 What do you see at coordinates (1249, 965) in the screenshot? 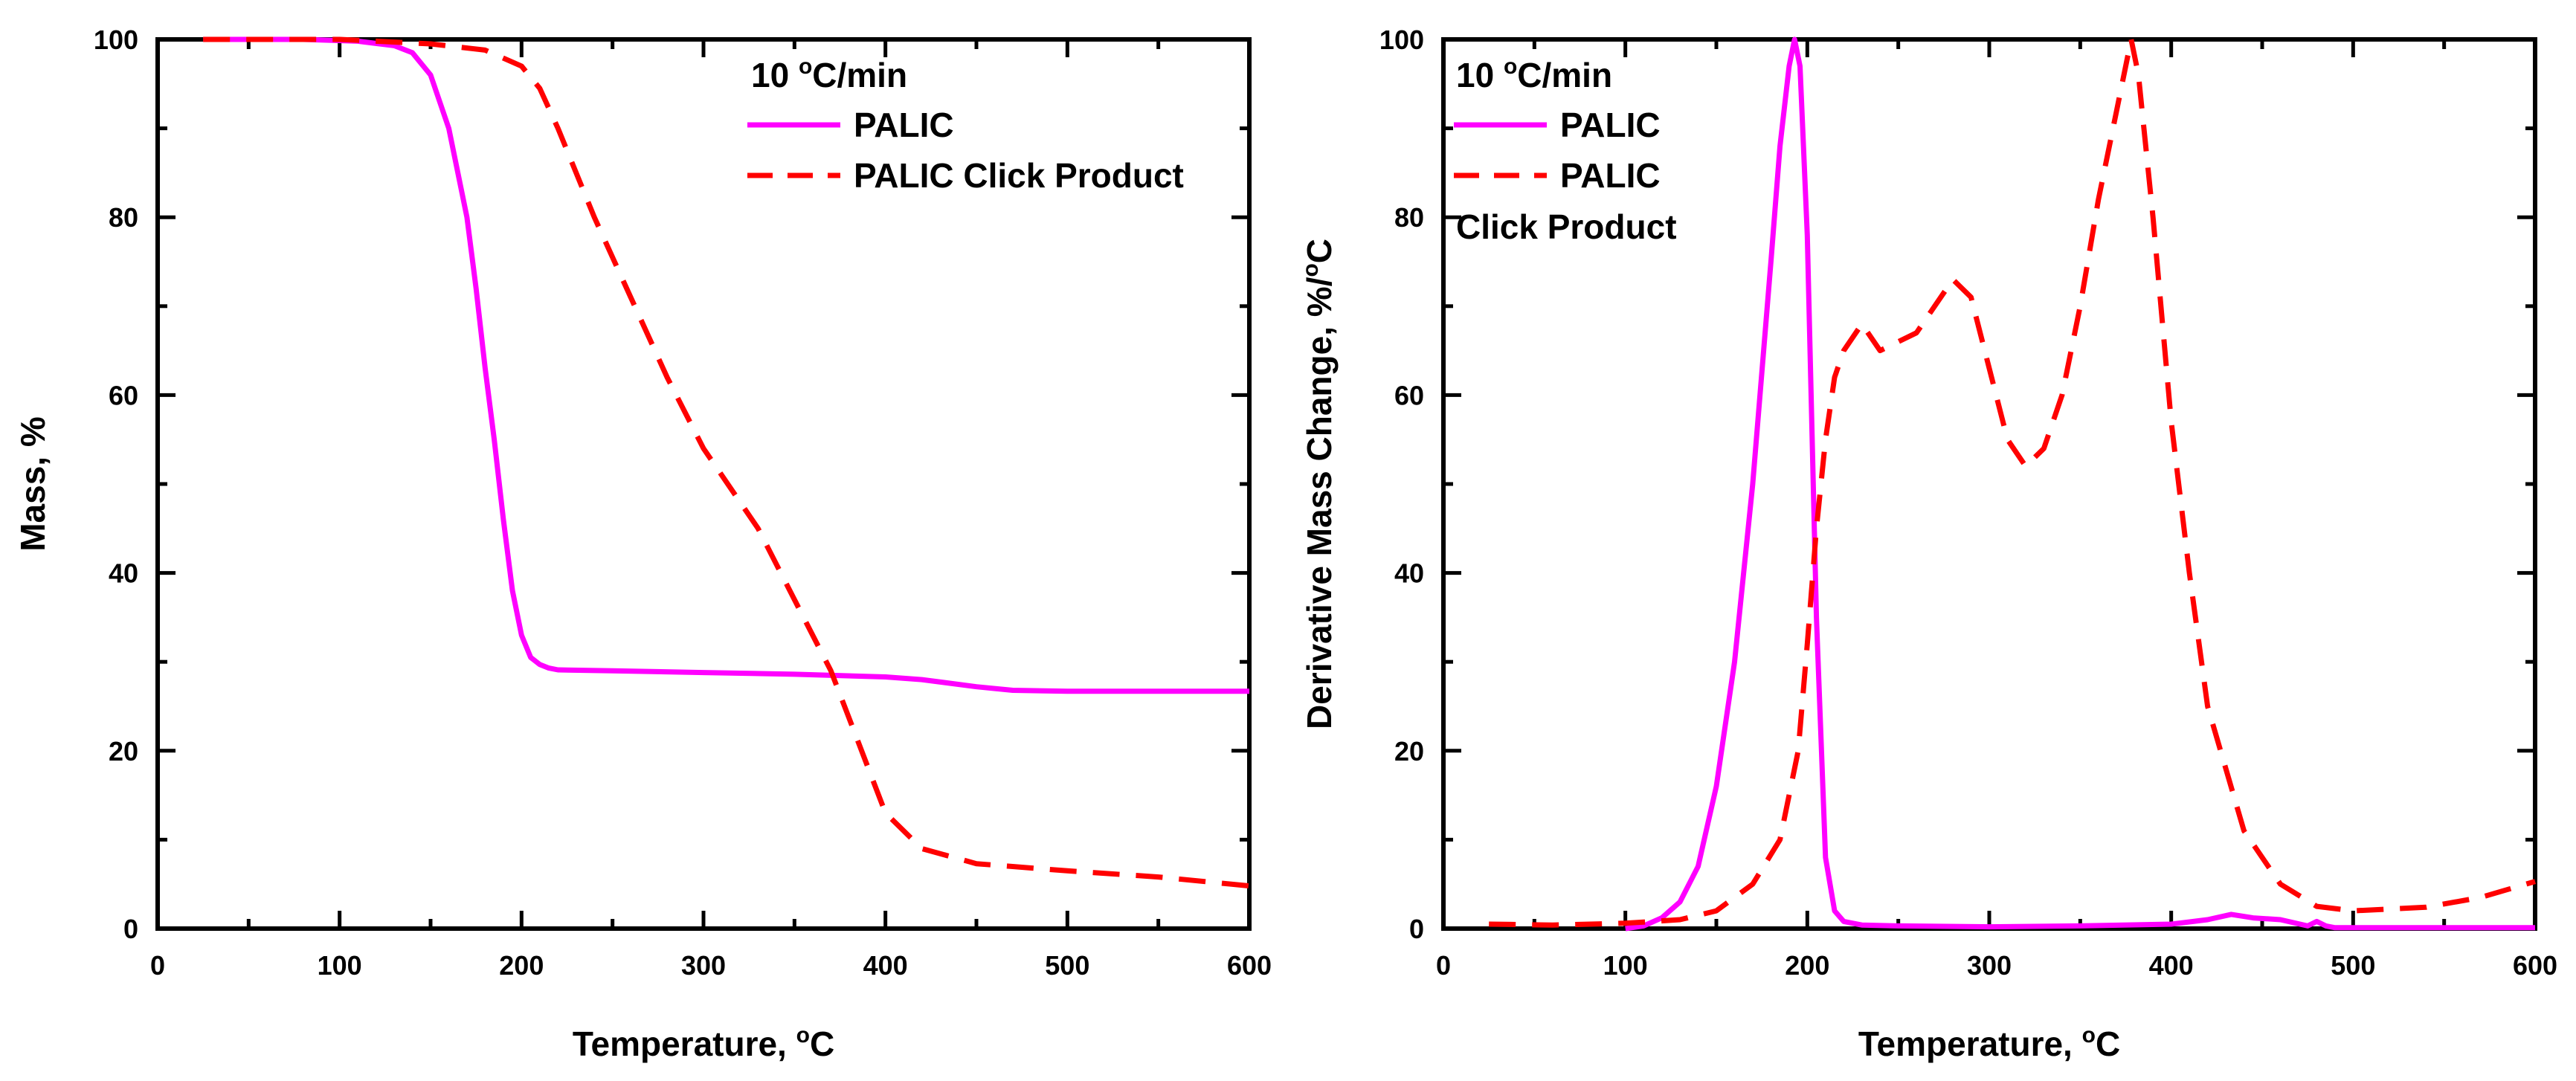
I see `left-x-tick-label: 600` at bounding box center [1249, 965].